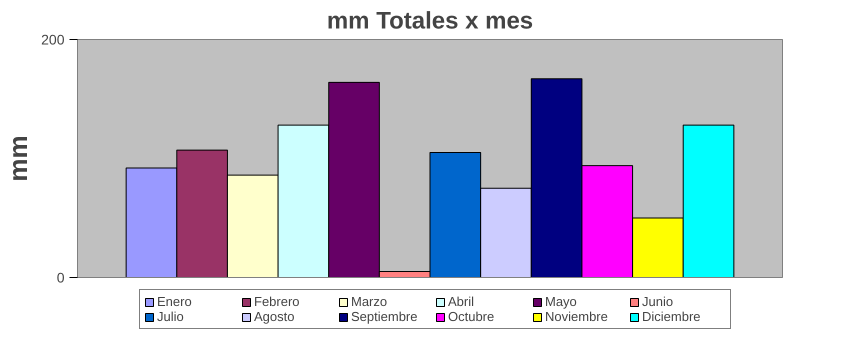 This screenshot has width=844, height=337. I want to click on legend-label: Abril, so click(462, 301).